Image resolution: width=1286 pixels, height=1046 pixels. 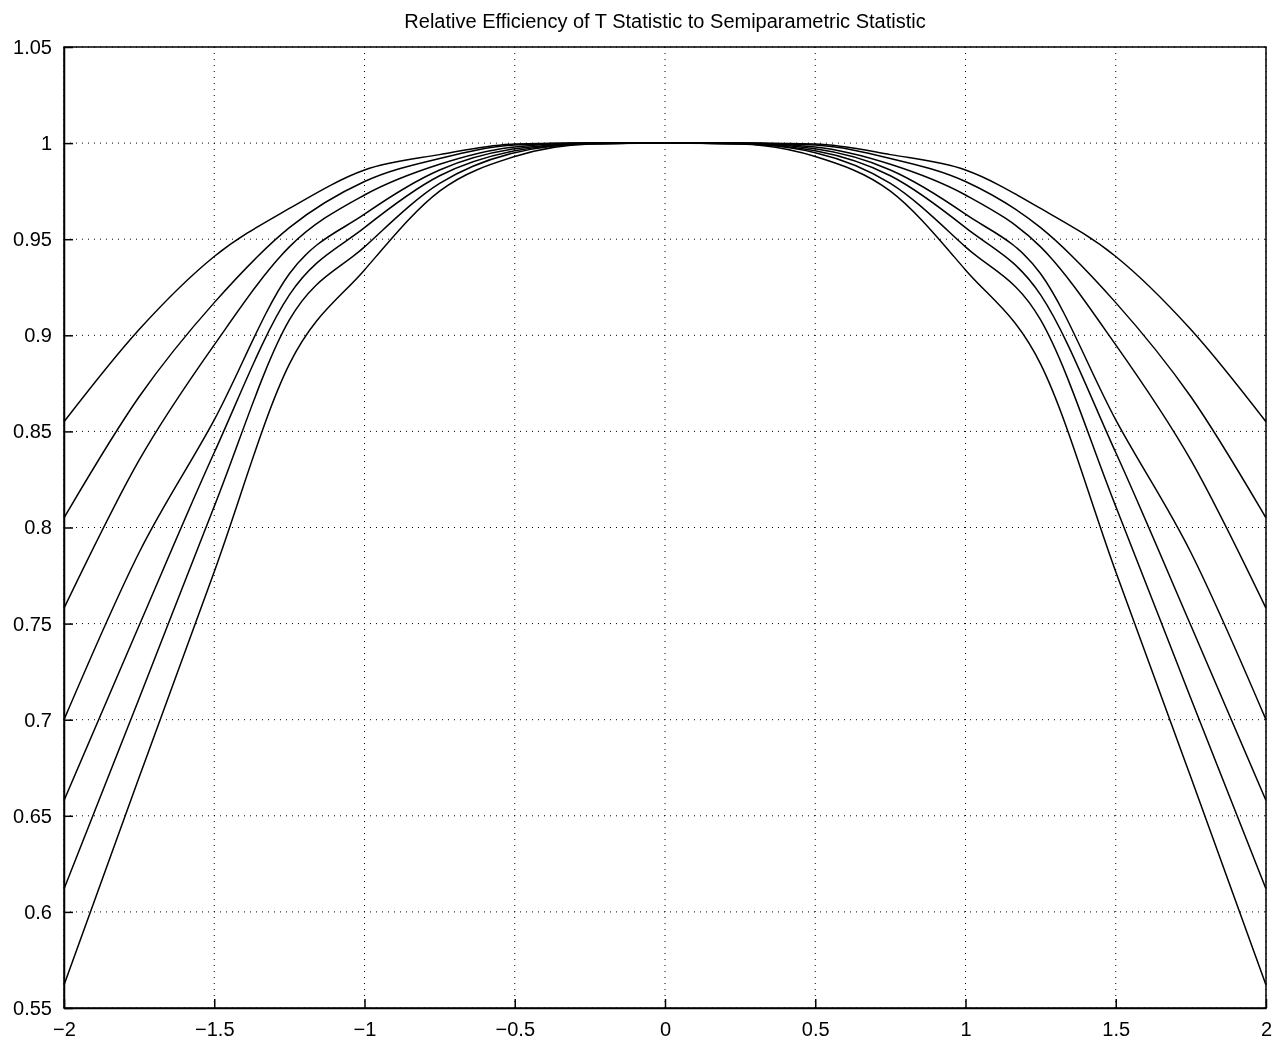 I want to click on x-tick-label: 2, so click(x=1266, y=1029).